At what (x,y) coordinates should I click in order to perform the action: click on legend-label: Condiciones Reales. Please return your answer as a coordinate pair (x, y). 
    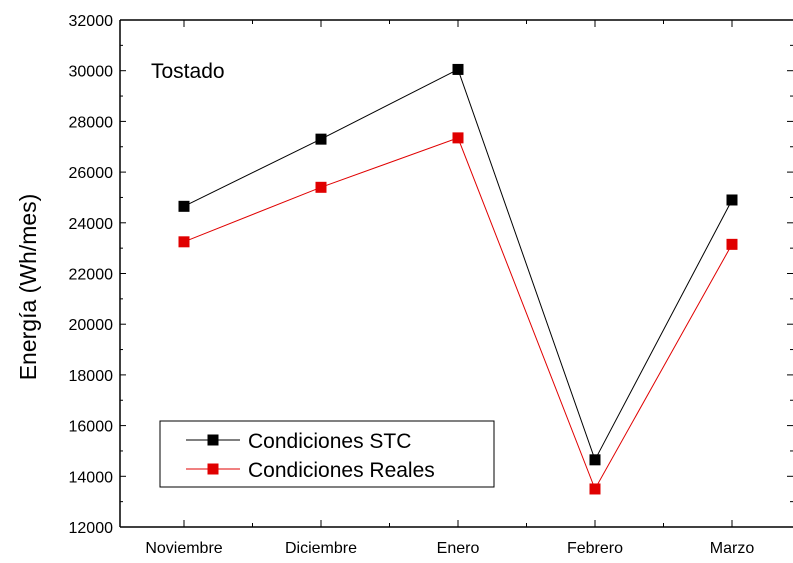
    Looking at the image, I should click on (341, 470).